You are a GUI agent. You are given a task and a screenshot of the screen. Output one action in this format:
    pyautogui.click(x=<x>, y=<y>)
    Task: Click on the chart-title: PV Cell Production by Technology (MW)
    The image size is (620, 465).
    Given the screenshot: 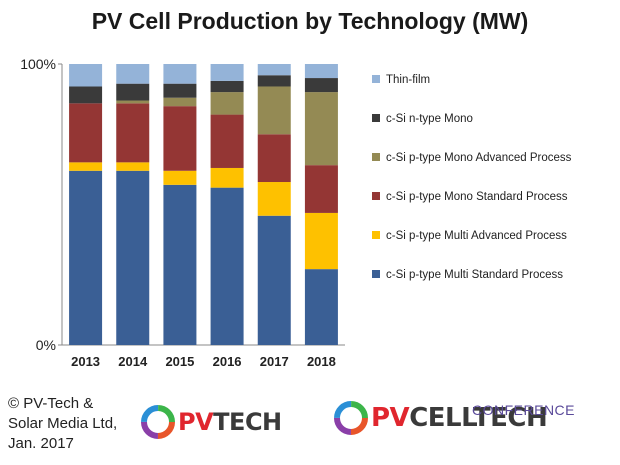 What is the action you would take?
    pyautogui.click(x=310, y=21)
    